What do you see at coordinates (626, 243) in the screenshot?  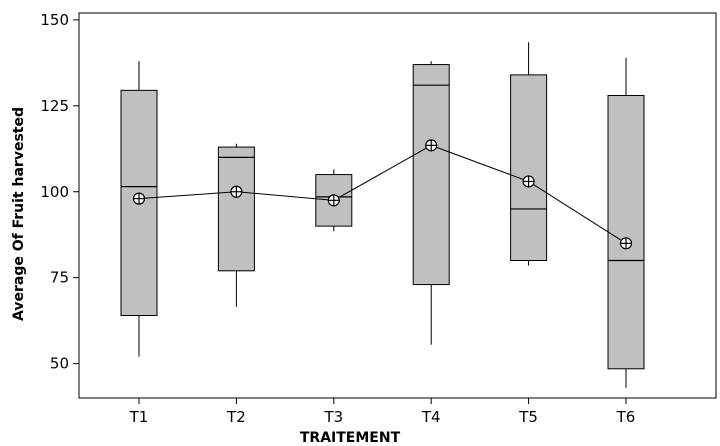 I see `mean-marker-t6` at bounding box center [626, 243].